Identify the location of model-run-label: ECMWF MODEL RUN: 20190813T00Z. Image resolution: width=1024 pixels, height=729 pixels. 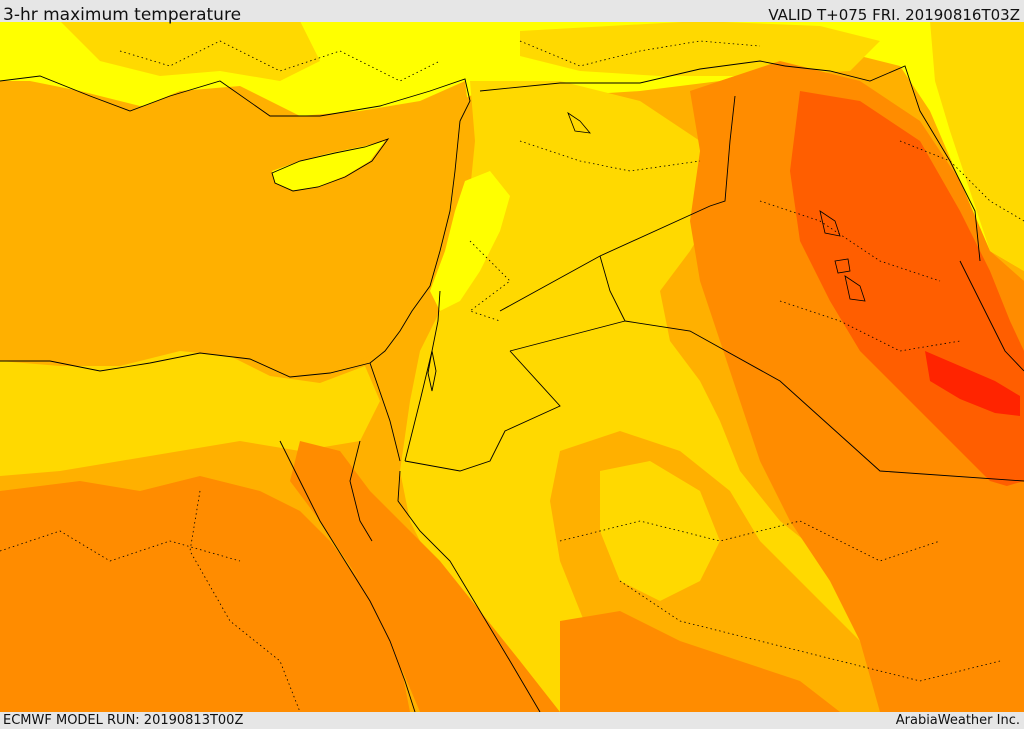
(123, 720).